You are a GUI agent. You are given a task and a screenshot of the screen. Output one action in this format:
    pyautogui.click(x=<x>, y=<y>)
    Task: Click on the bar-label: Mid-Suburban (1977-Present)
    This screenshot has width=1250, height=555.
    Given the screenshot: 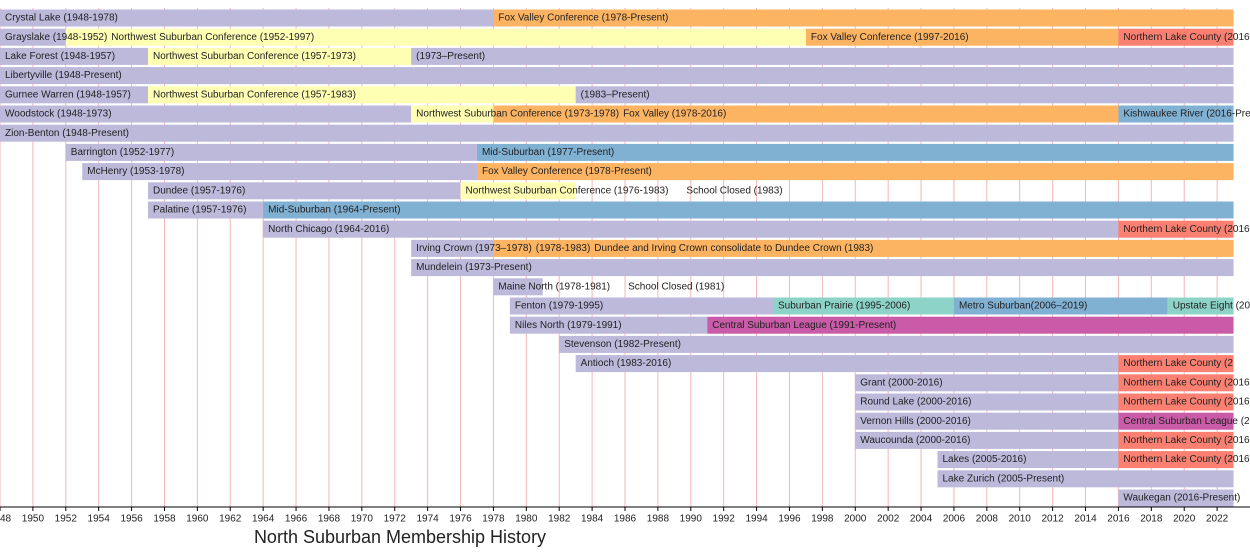 What is the action you would take?
    pyautogui.click(x=548, y=152)
    